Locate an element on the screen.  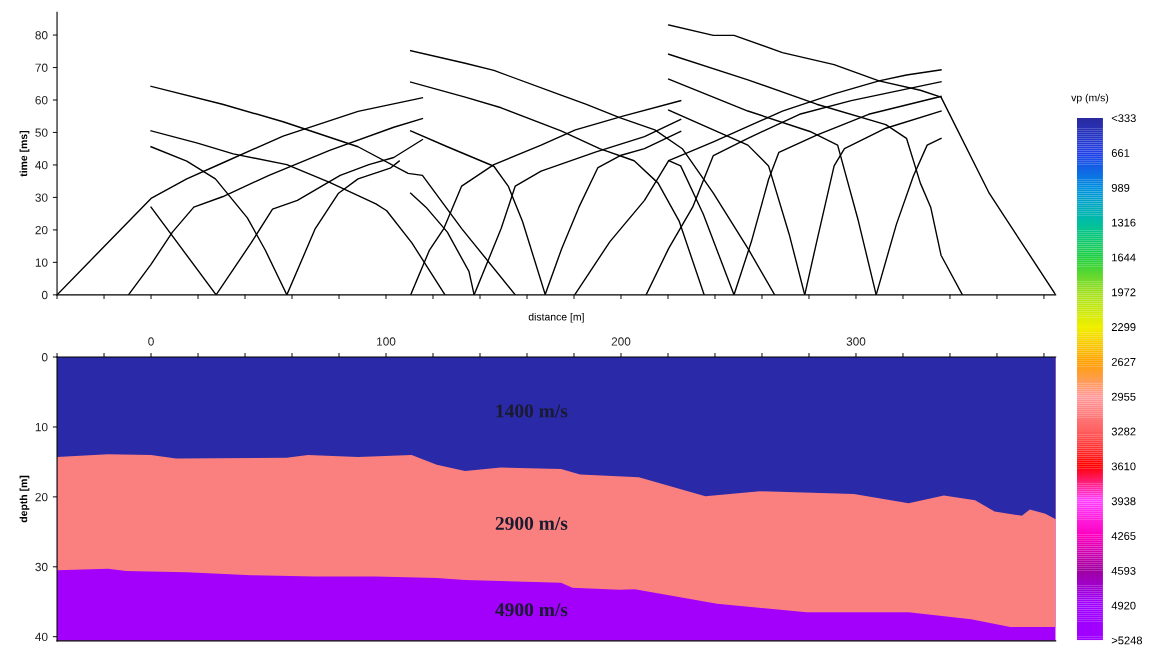
color-bar-label: 1644 is located at coordinates (1124, 257).